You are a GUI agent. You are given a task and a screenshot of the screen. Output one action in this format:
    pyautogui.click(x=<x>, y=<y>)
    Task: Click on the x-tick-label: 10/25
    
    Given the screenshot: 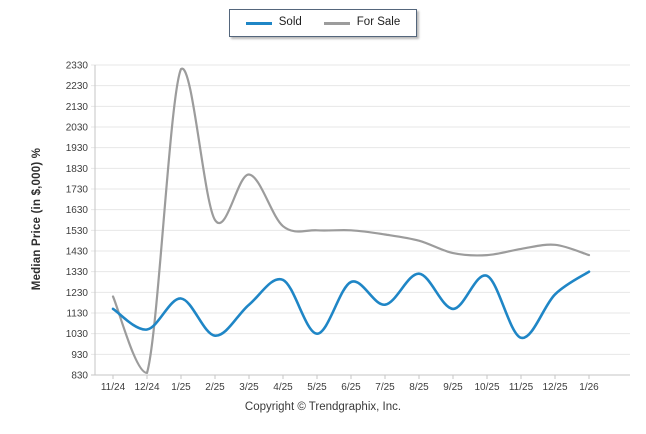 What is the action you would take?
    pyautogui.click(x=486, y=387)
    